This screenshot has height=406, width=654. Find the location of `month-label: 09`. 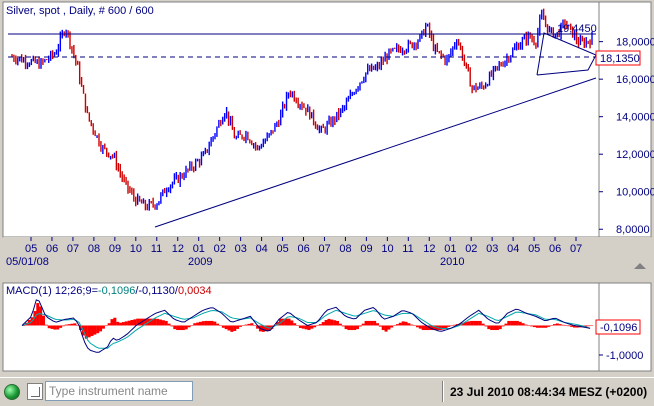

month-label: 09 is located at coordinates (115, 249).